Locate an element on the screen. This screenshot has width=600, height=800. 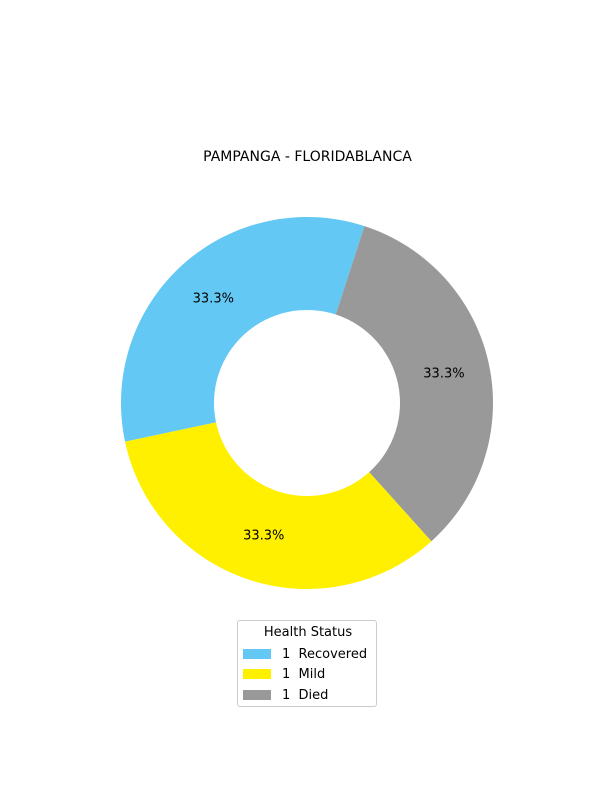
legend-label-mild: 1 Mild is located at coordinates (304, 674).